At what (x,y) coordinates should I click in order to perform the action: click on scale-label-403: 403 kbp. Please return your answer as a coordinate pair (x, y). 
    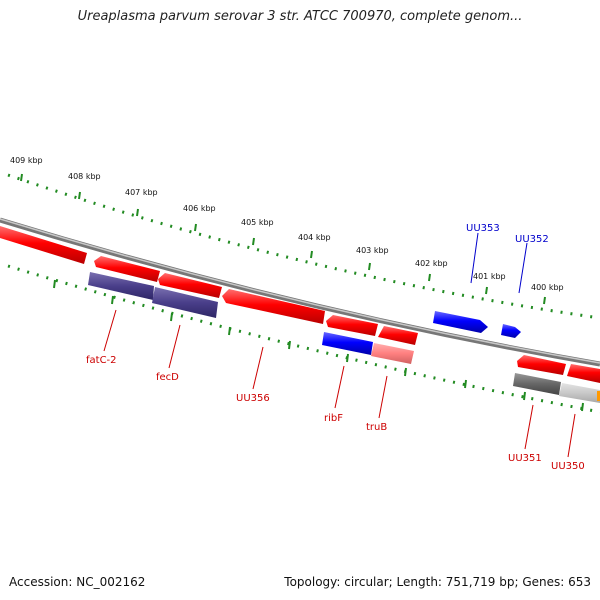
    Looking at the image, I should click on (372, 250).